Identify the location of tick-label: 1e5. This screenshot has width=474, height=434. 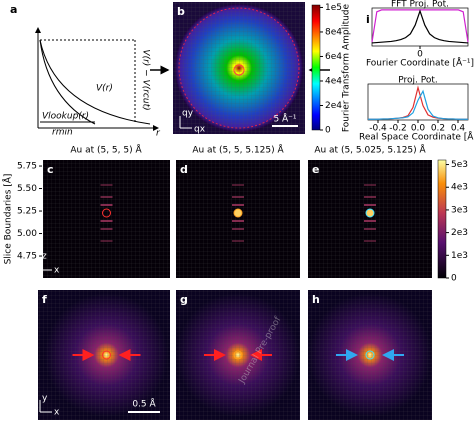
(333, 8).